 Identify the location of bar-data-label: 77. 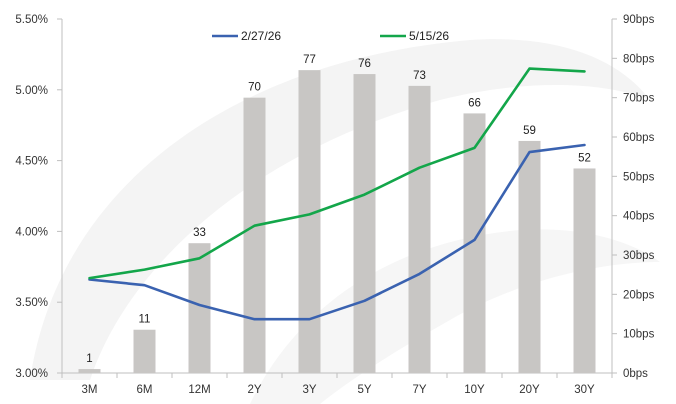
(309, 60).